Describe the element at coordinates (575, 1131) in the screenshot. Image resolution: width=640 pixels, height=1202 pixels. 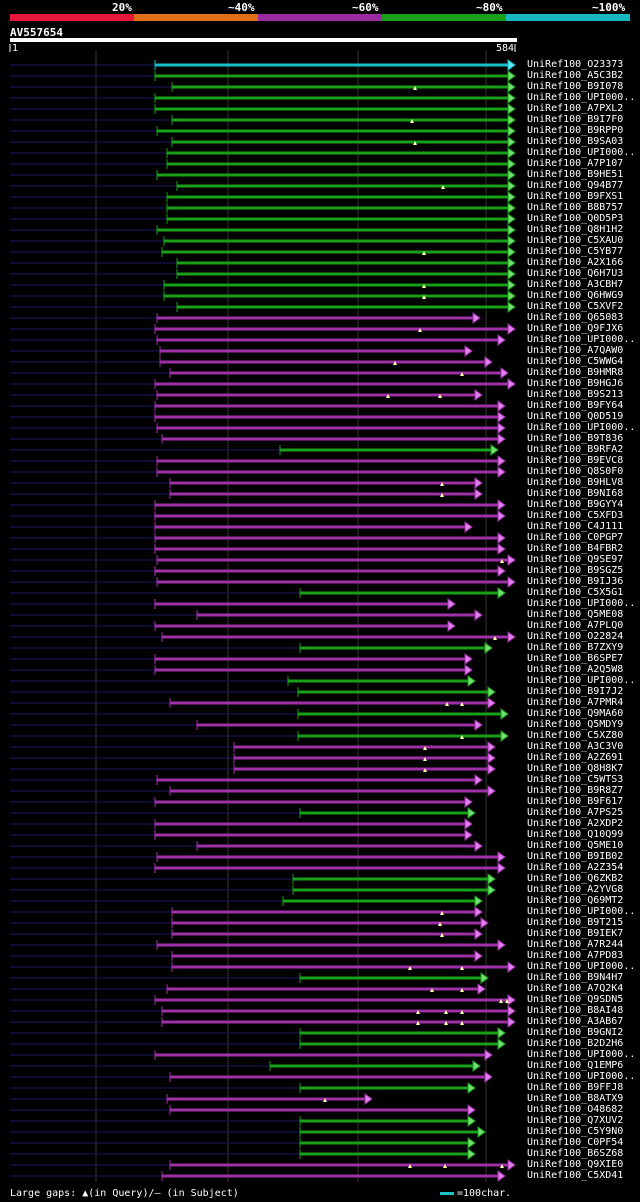
I see `hit-name-label: UniRef100_C5Y9N0` at that location.